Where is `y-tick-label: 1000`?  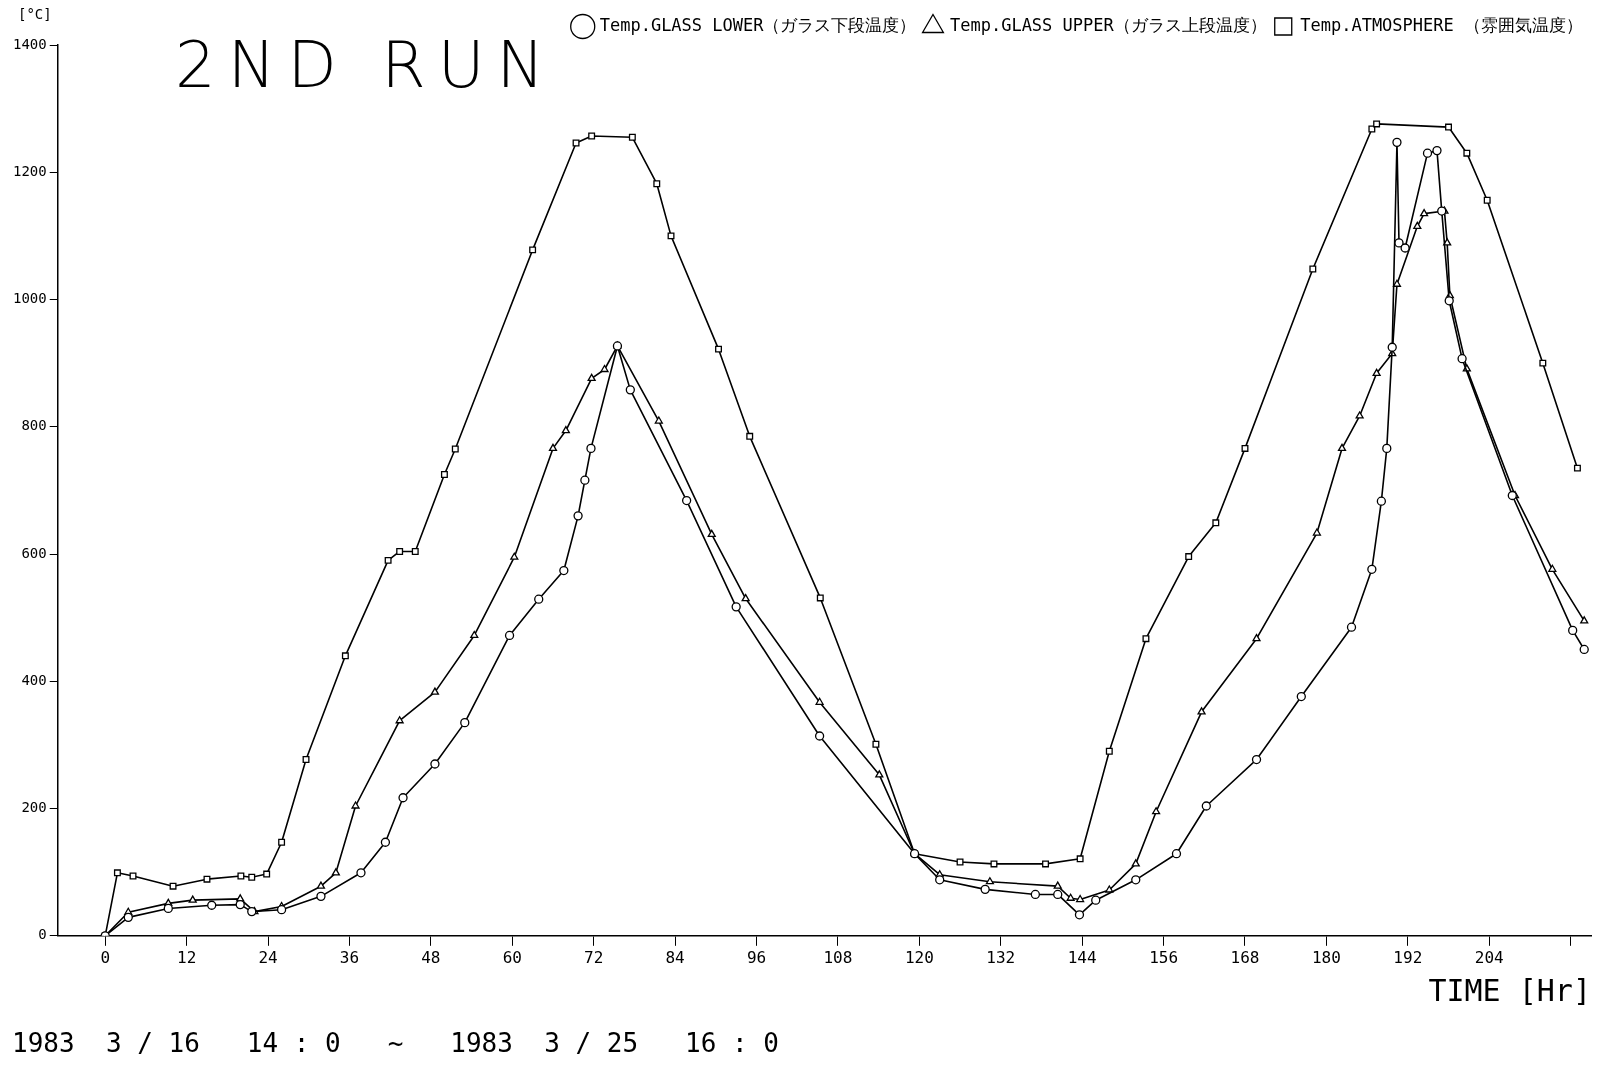 y-tick-label: 1000 is located at coordinates (30, 298).